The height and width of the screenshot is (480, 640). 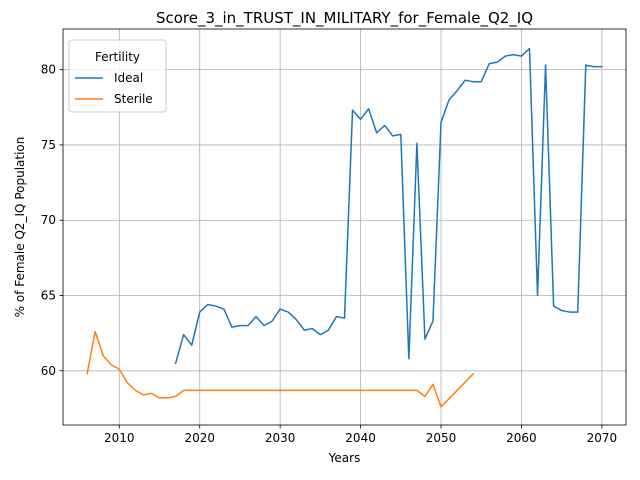 What do you see at coordinates (48, 70) in the screenshot?
I see `y-tick-label: 80` at bounding box center [48, 70].